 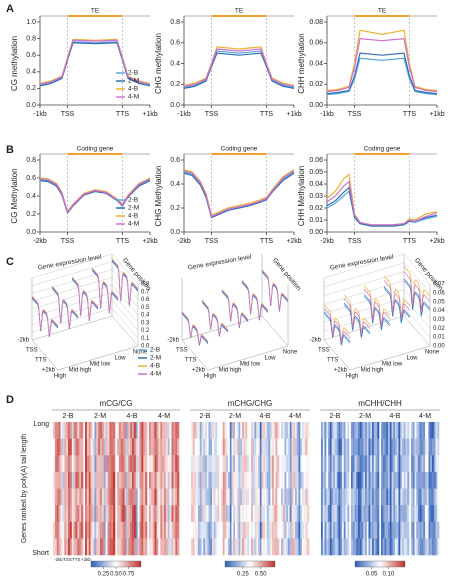 I want to click on y-tick-label: 1.0, so click(x=31, y=22).